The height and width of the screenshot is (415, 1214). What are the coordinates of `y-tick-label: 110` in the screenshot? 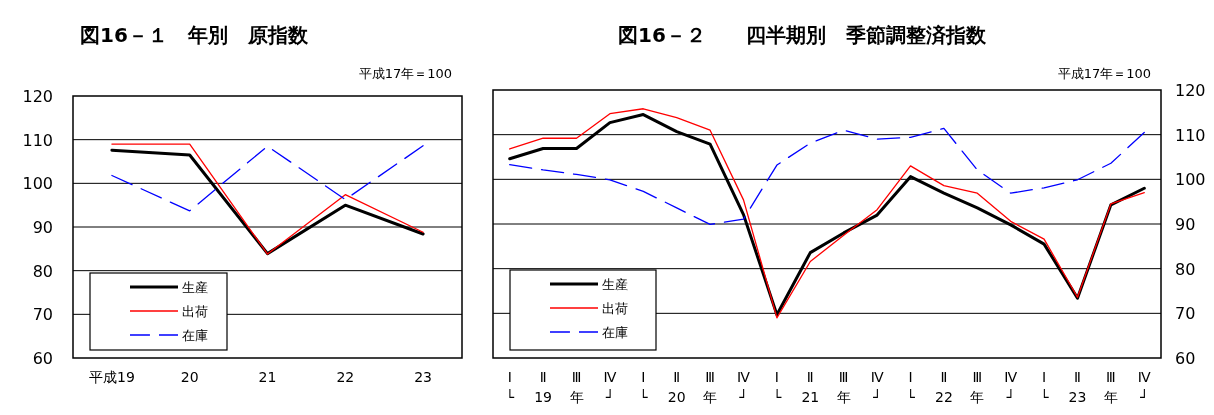 It's located at (37, 140).